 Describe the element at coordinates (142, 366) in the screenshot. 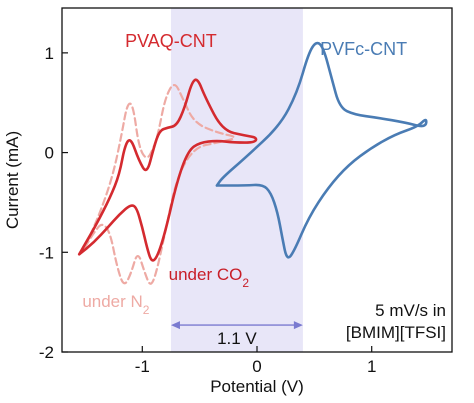

I see `x-tick-label: -1` at that location.